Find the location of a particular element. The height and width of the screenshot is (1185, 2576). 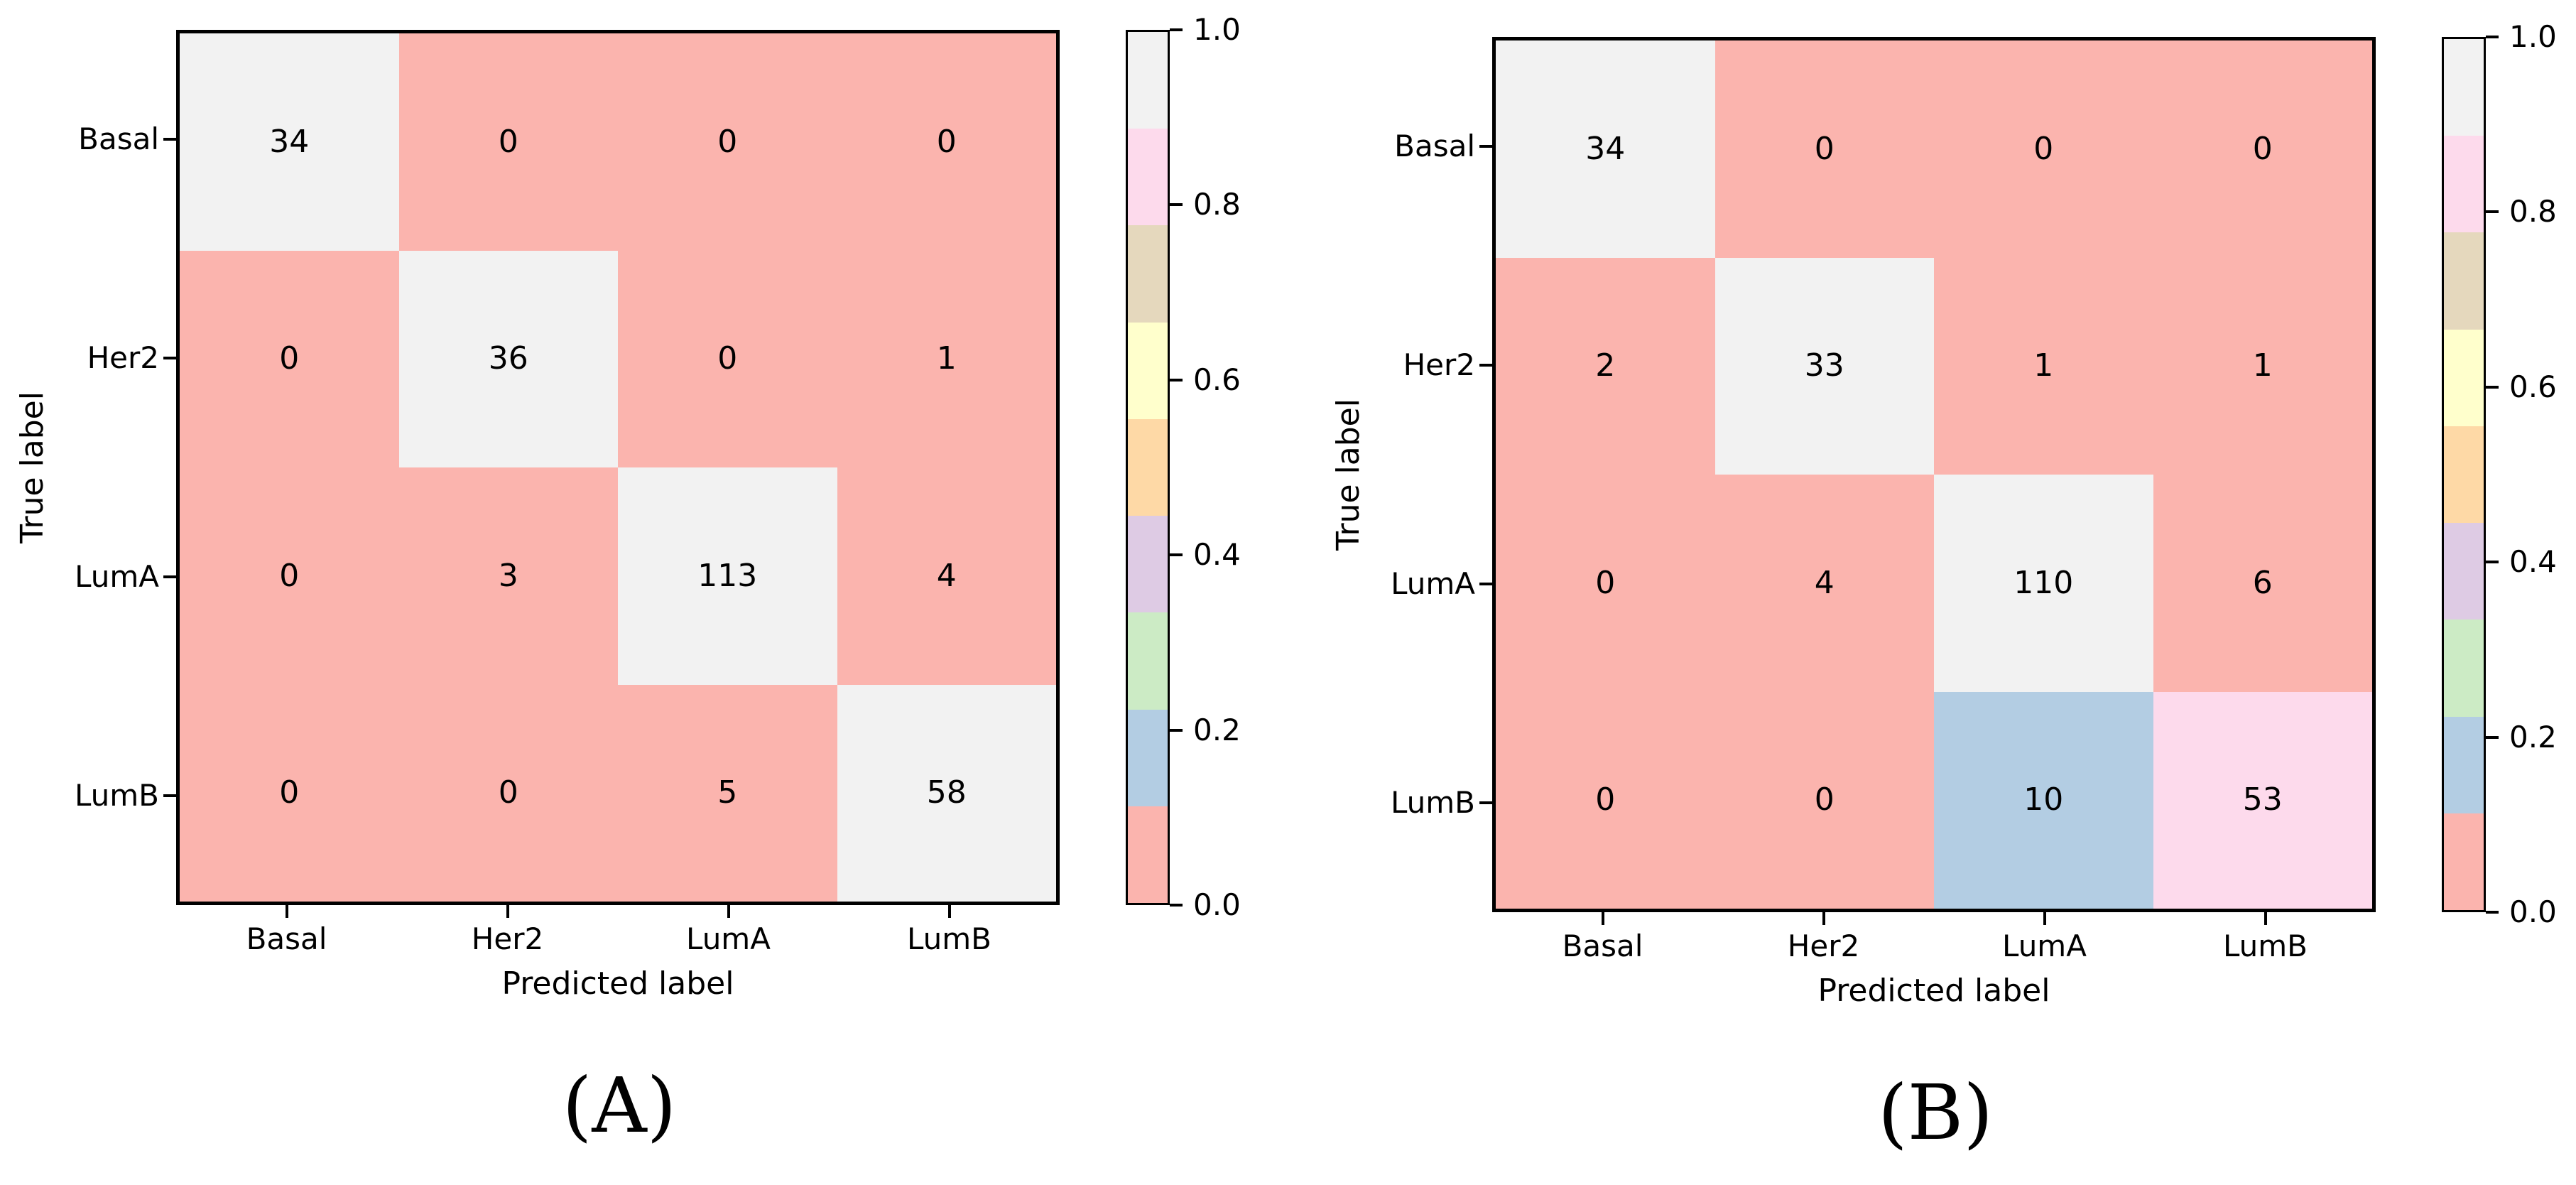

col-tick-label: Her2 is located at coordinates (508, 938).